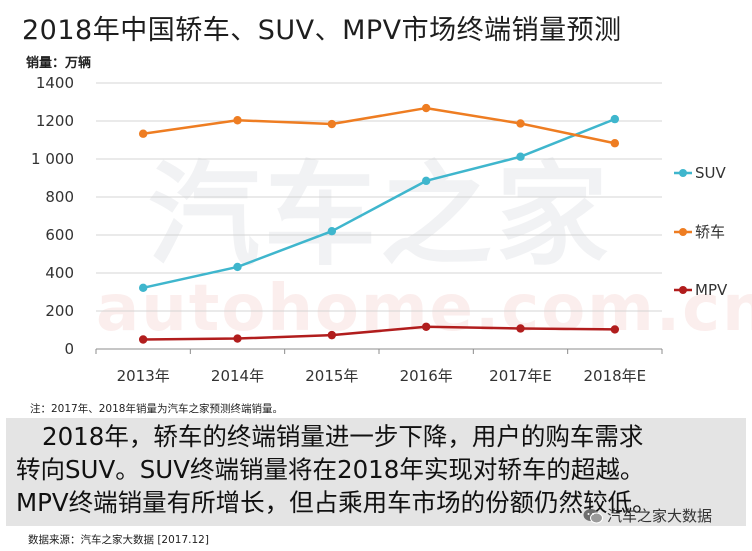 The width and height of the screenshot is (752, 551). What do you see at coordinates (59, 311) in the screenshot?
I see `y-tick-label: 200` at bounding box center [59, 311].